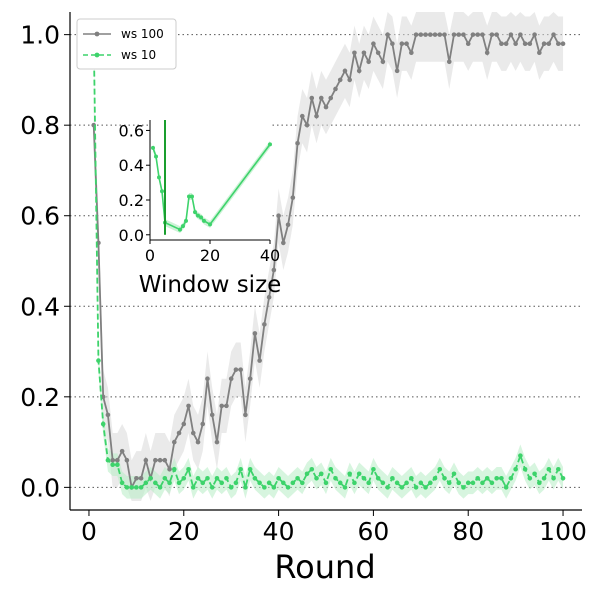 The height and width of the screenshot is (600, 600). Describe the element at coordinates (40, 397) in the screenshot. I see `y-tick-label: 0.2` at that location.